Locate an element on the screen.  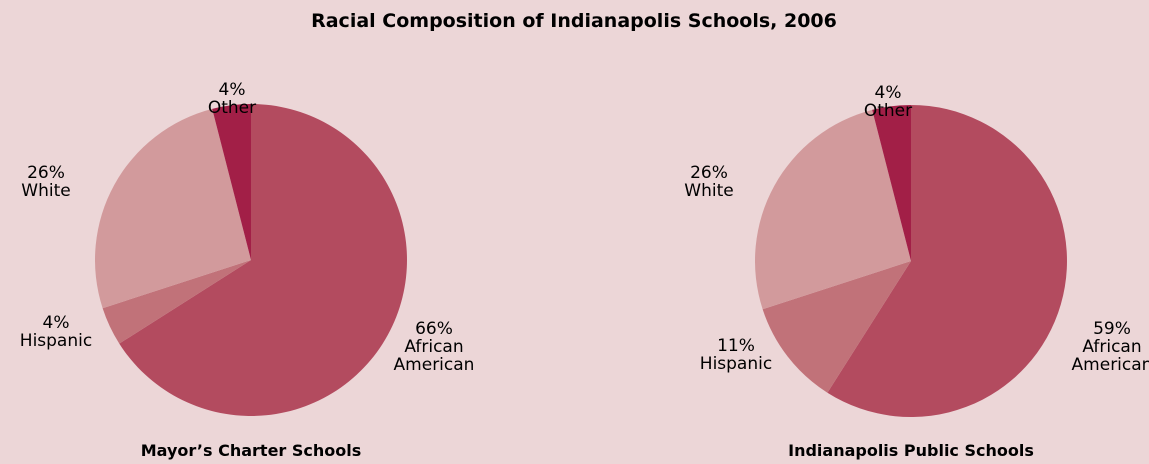
pie-2-label-hispanic: 11% Hispanic is located at coordinates (736, 355).